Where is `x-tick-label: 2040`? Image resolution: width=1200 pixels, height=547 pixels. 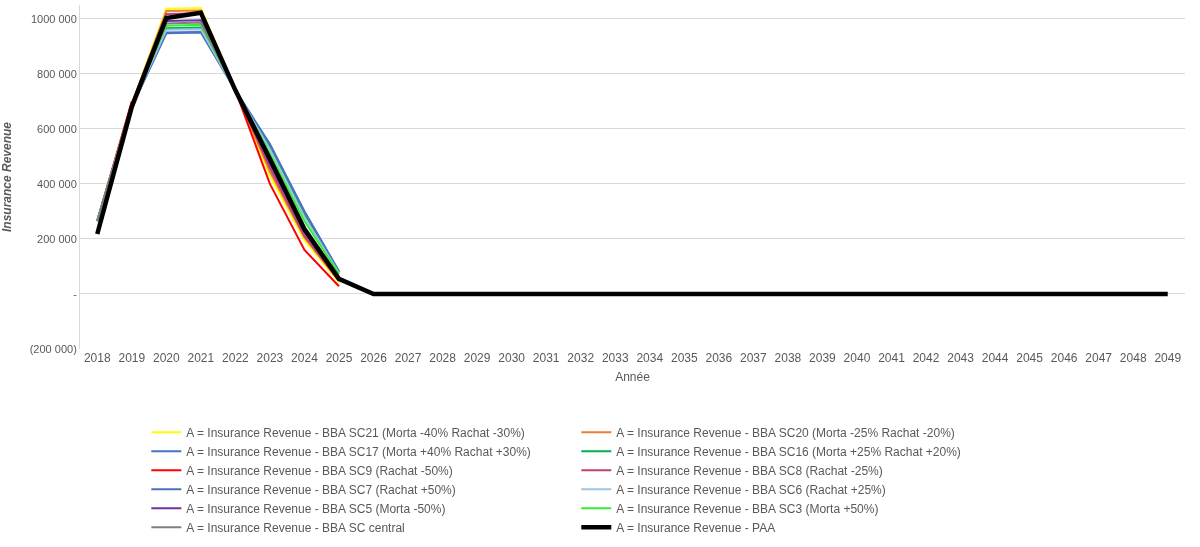 x-tick-label: 2040 is located at coordinates (857, 358).